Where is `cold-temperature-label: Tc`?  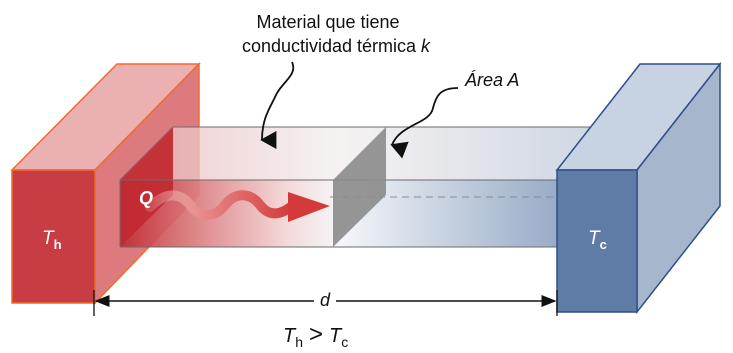 cold-temperature-label: Tc is located at coordinates (597, 240).